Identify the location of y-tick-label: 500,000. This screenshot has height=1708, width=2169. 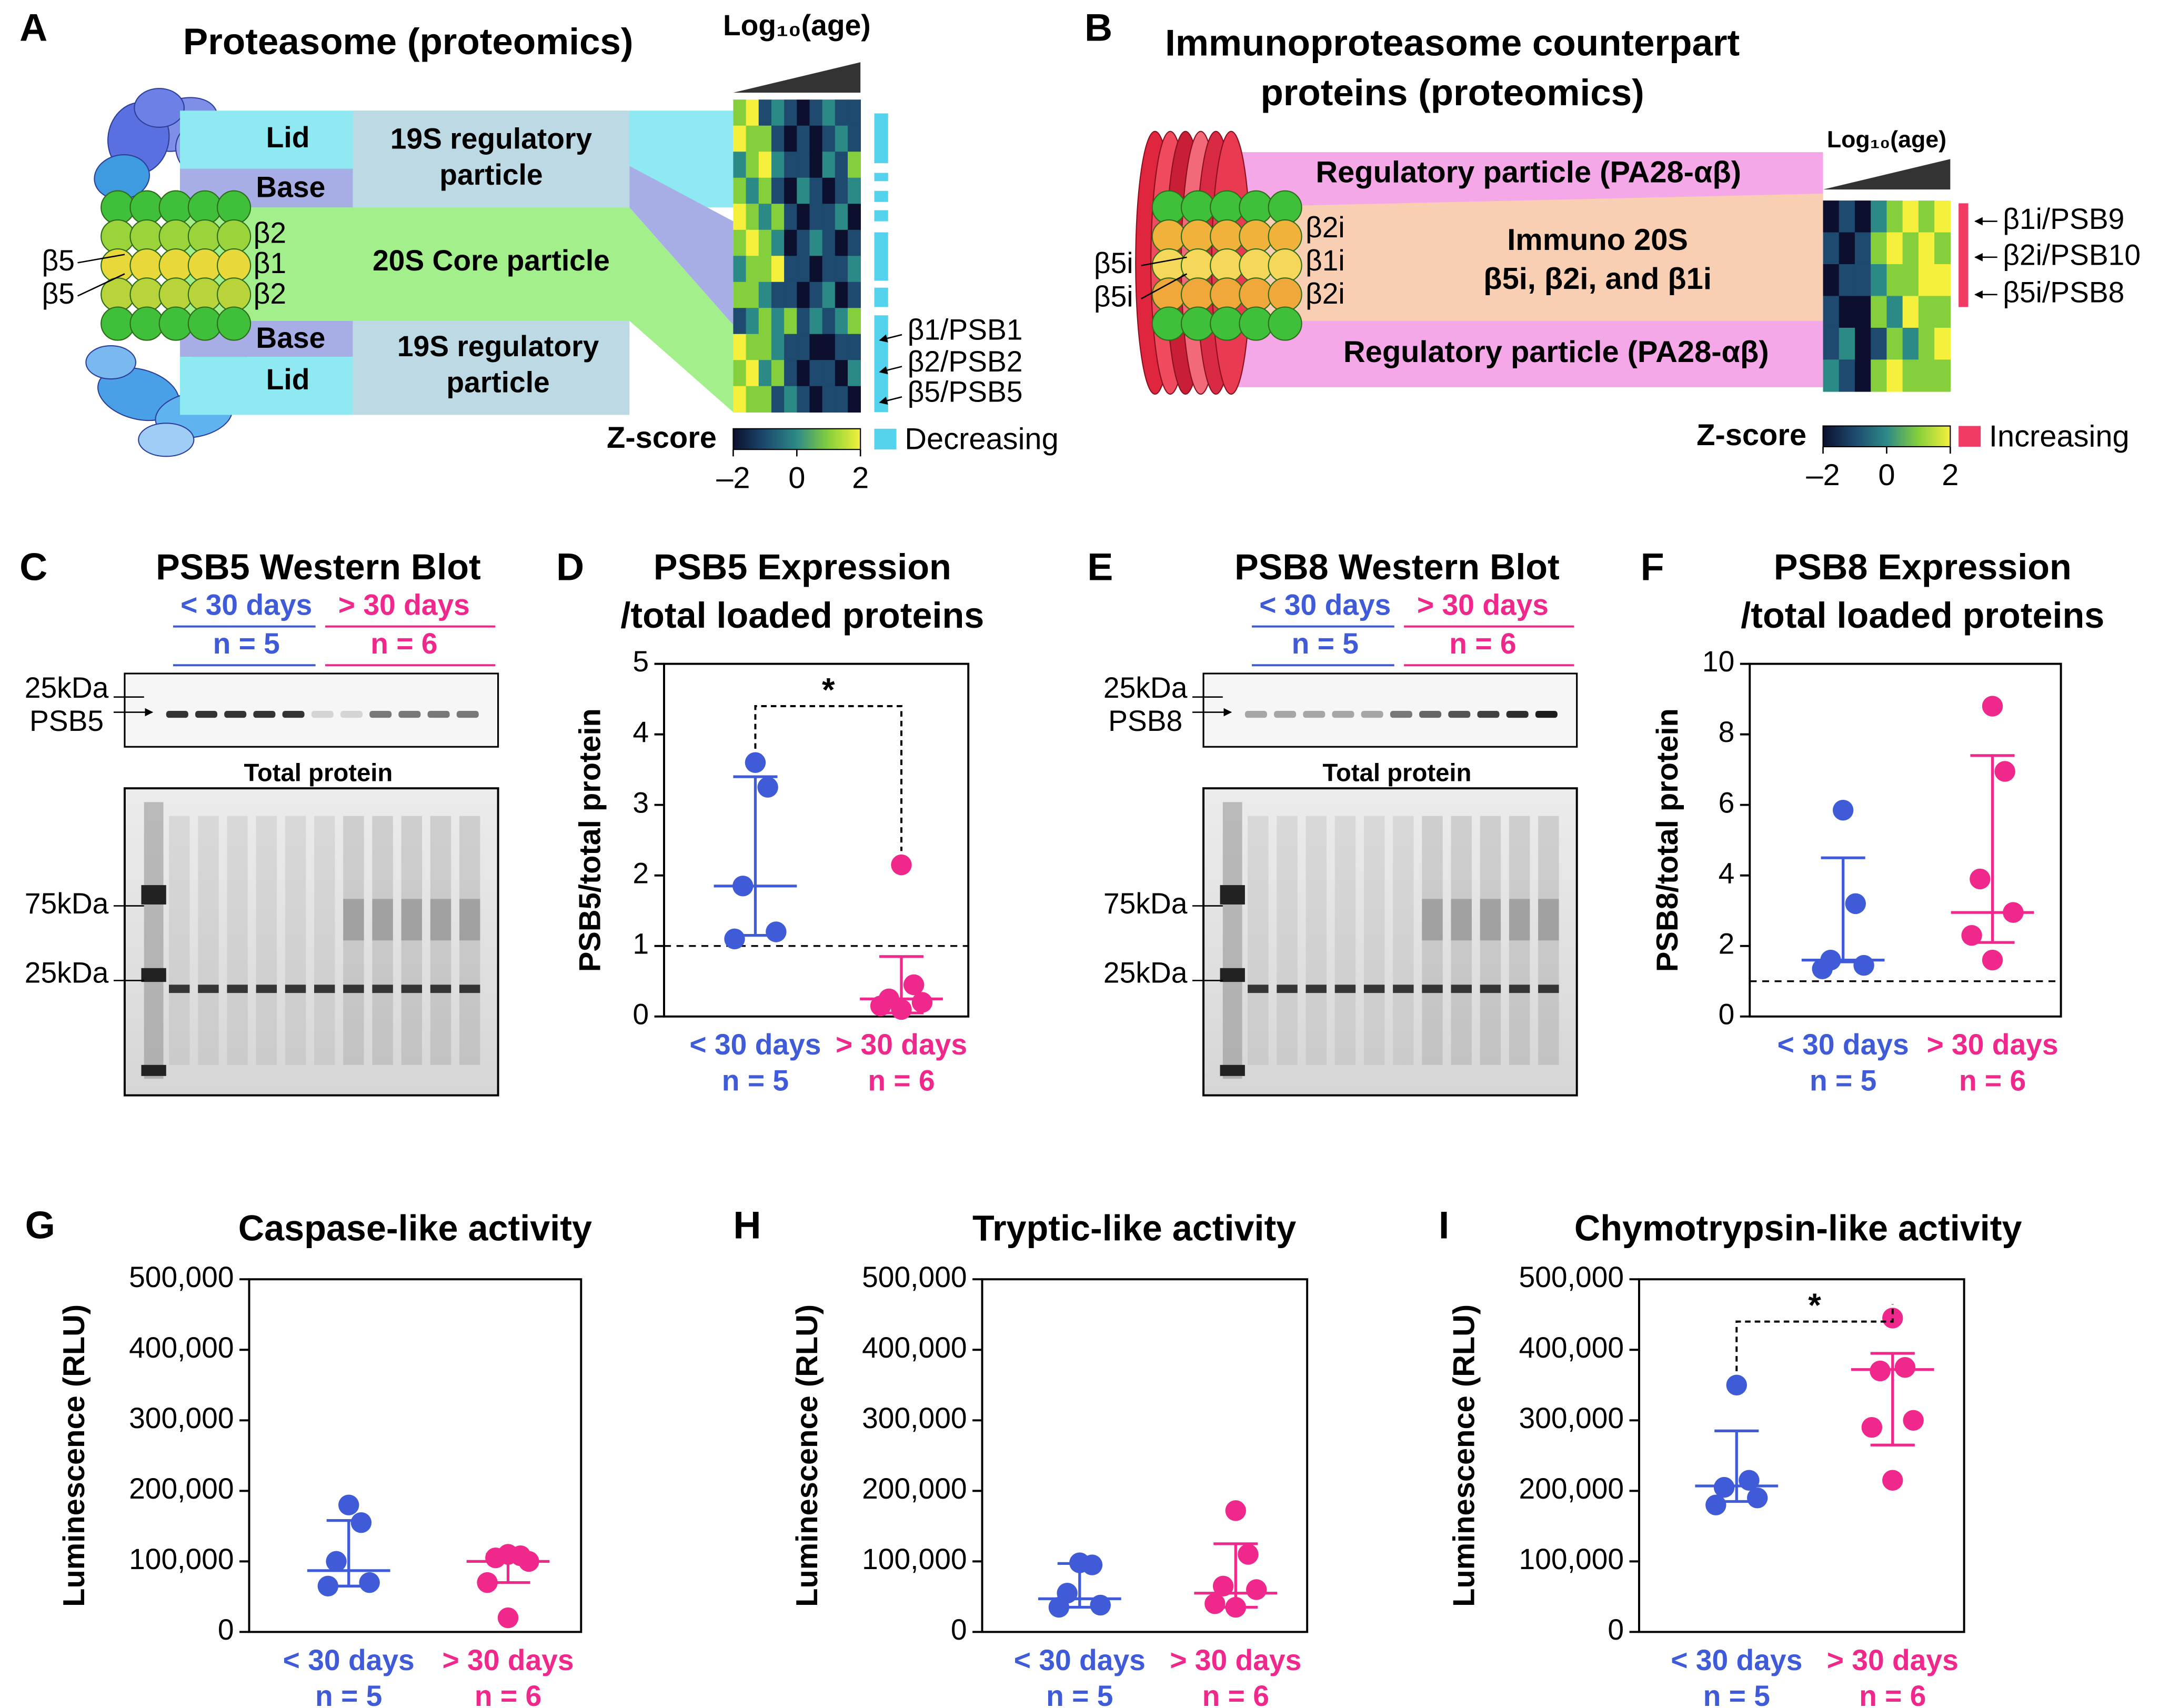
(1571, 1277).